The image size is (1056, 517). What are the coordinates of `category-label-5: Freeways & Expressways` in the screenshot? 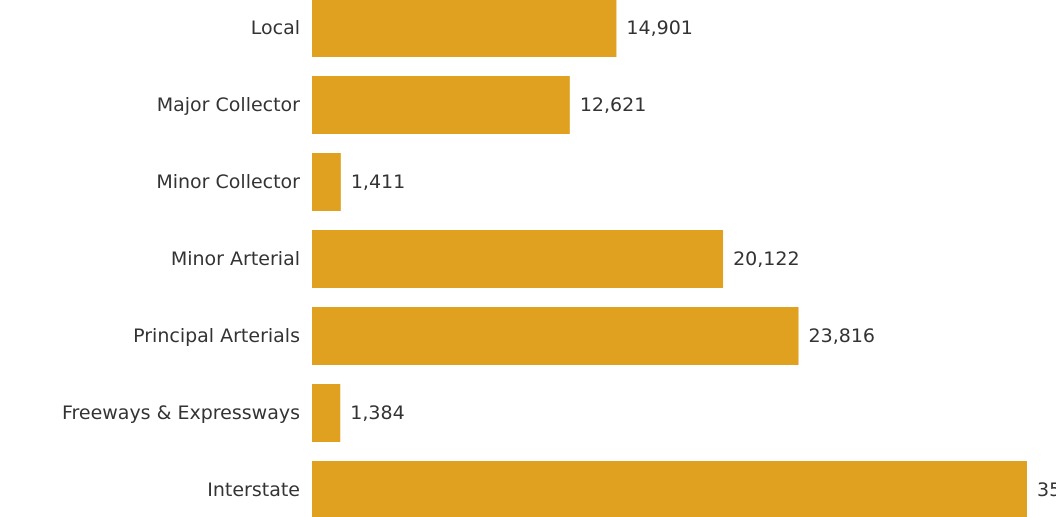 It's located at (181, 413).